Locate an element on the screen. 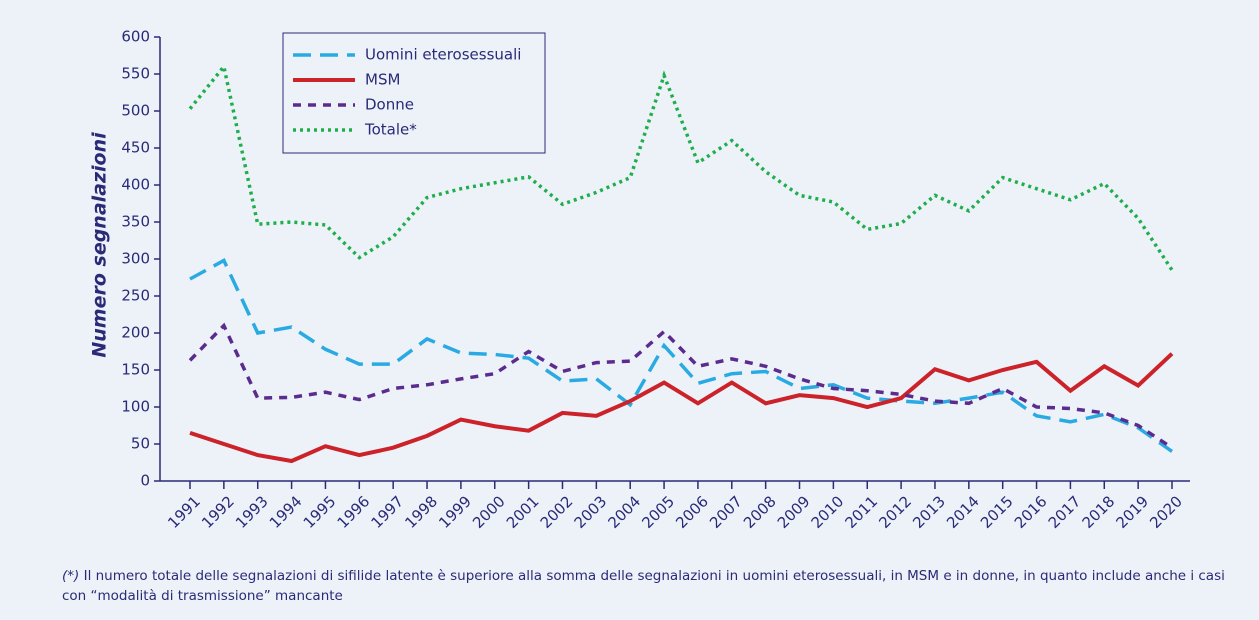 The width and height of the screenshot is (1259, 620). legend-label: Totale* is located at coordinates (390, 130).